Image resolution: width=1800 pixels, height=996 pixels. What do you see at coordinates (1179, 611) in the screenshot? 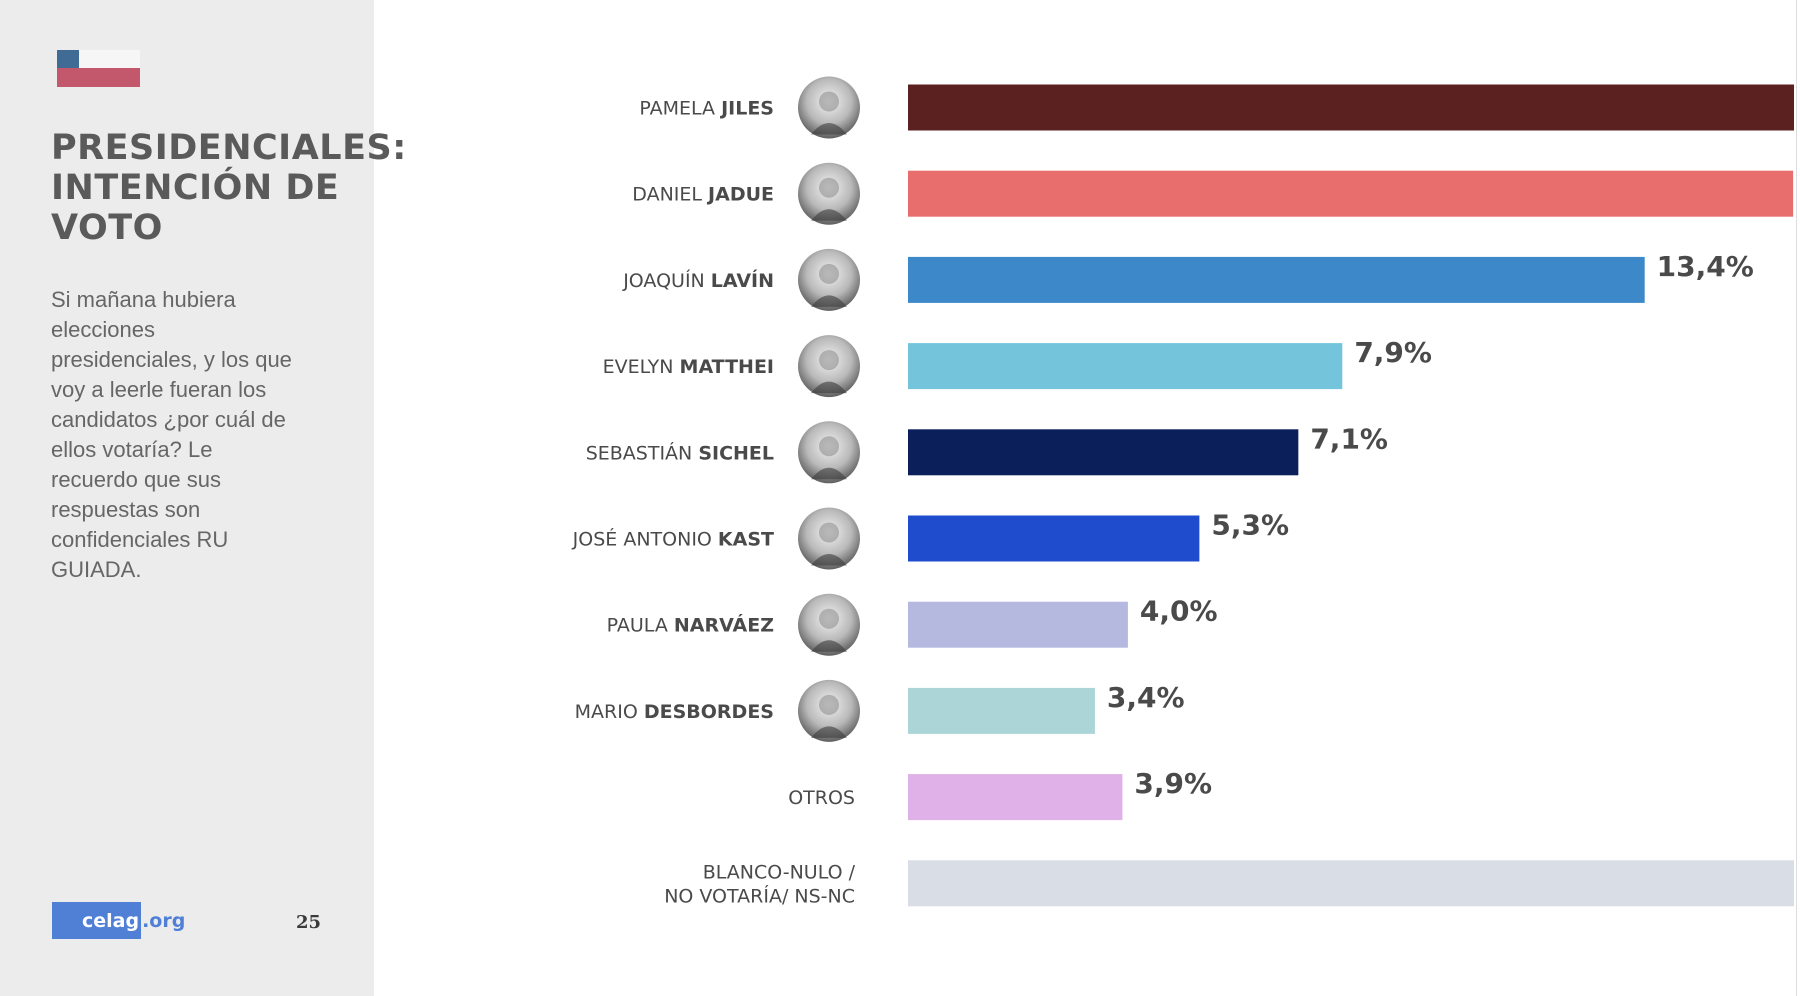
I see `value-label: 4,0%` at bounding box center [1179, 611].